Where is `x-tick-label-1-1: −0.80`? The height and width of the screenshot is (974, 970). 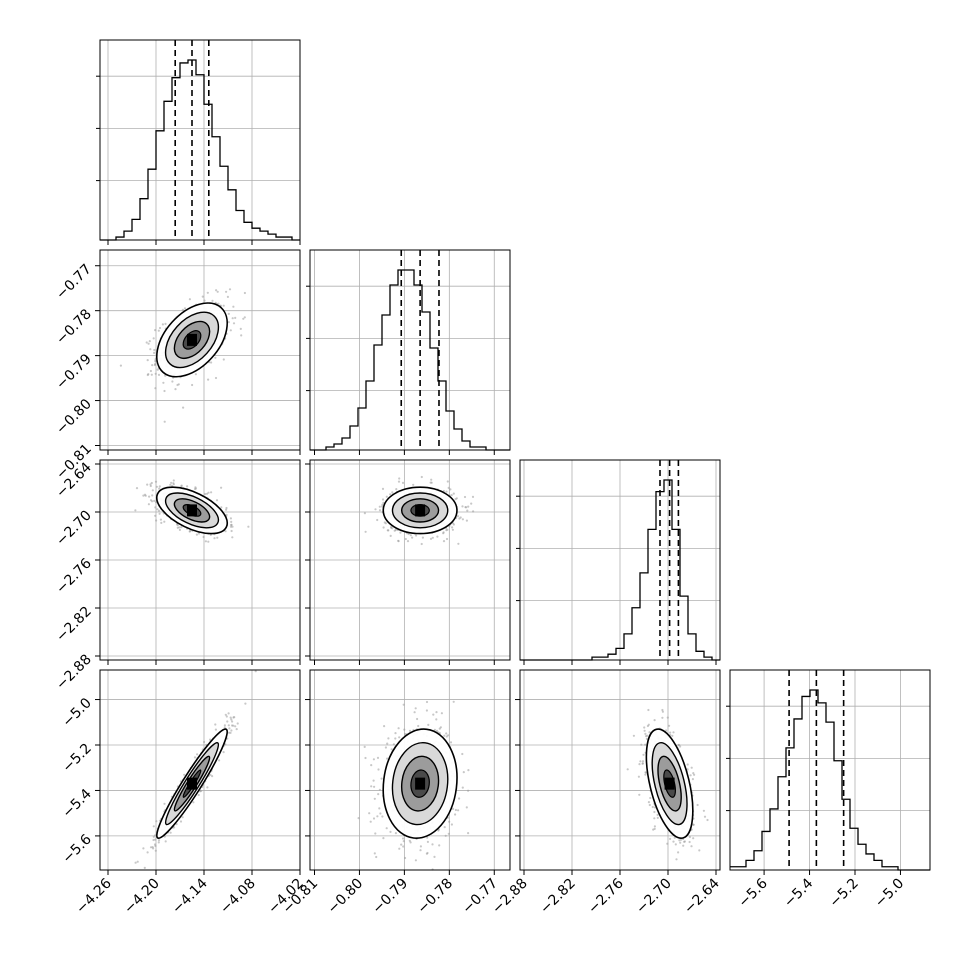 x-tick-label-1-1: −0.80 is located at coordinates (346, 897).